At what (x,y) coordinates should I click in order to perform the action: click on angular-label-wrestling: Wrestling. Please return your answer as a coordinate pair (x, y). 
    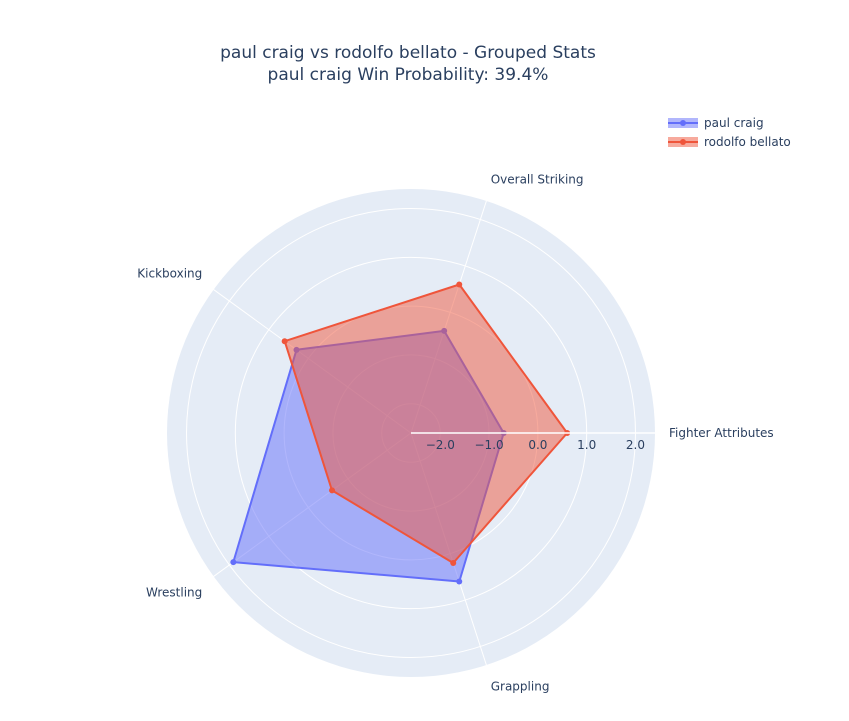
    Looking at the image, I should click on (174, 593).